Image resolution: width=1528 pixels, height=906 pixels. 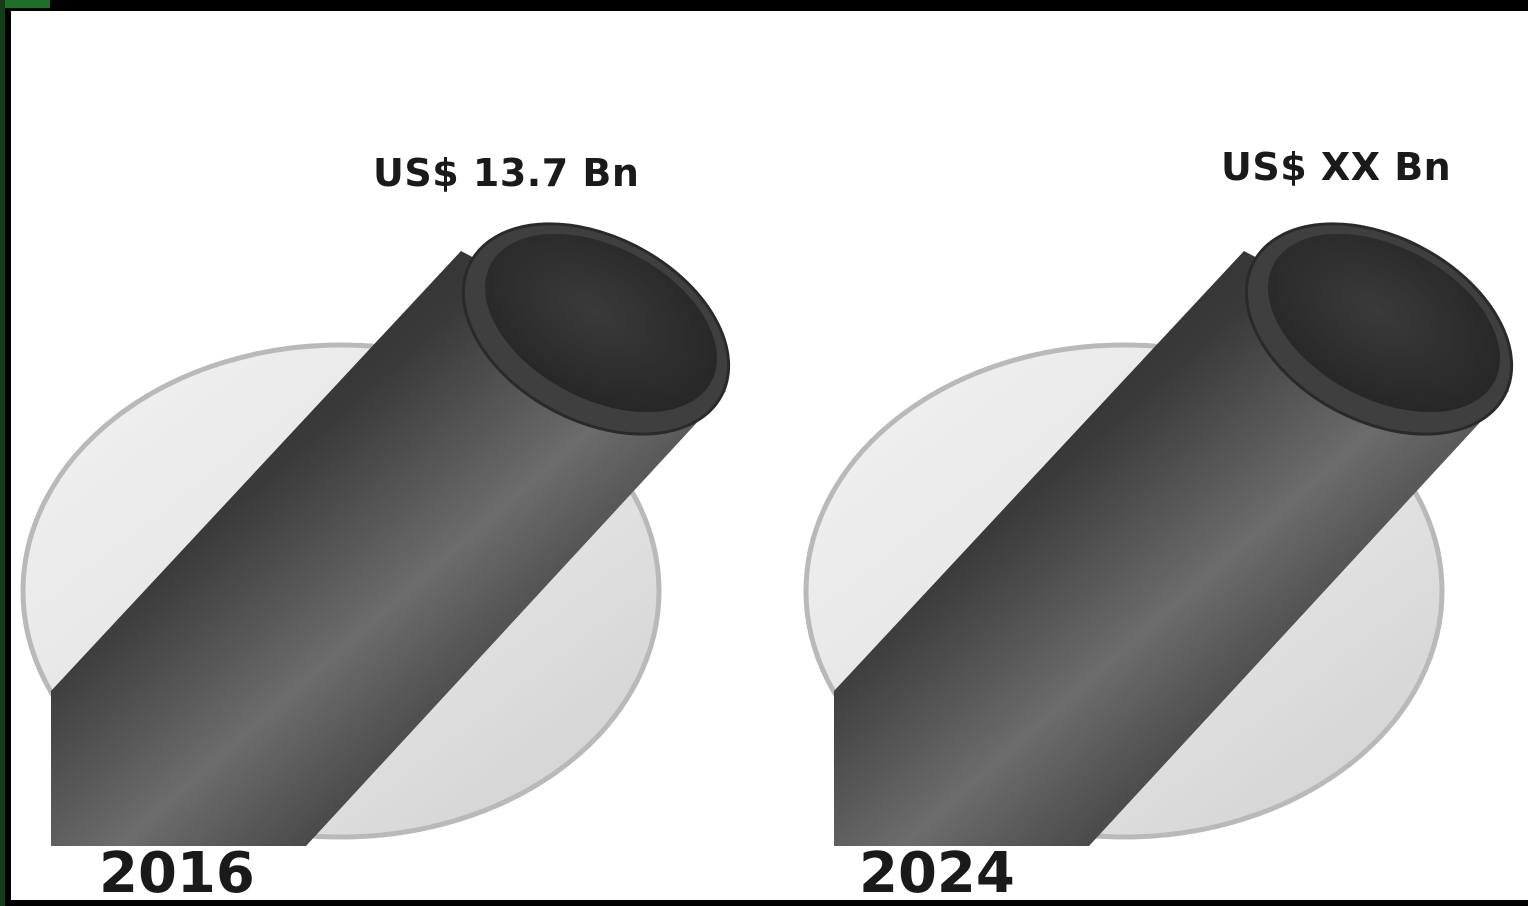 What do you see at coordinates (937, 870) in the screenshot?
I see `year-label-2024: 2024` at bounding box center [937, 870].